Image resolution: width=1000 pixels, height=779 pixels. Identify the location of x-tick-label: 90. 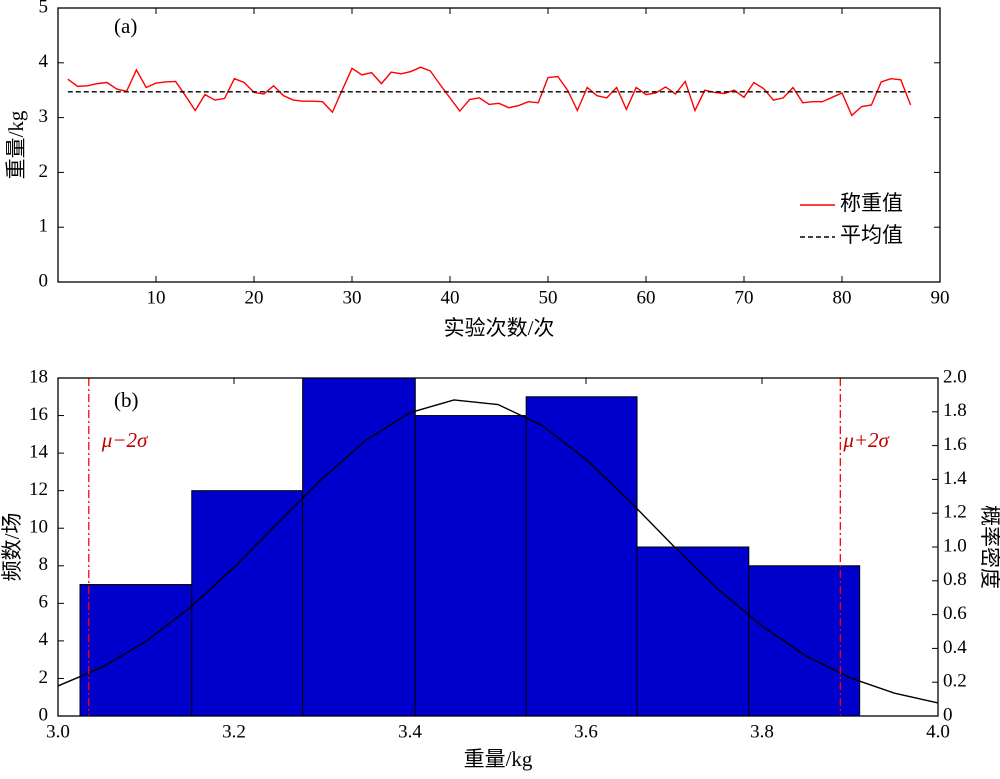
(940, 297).